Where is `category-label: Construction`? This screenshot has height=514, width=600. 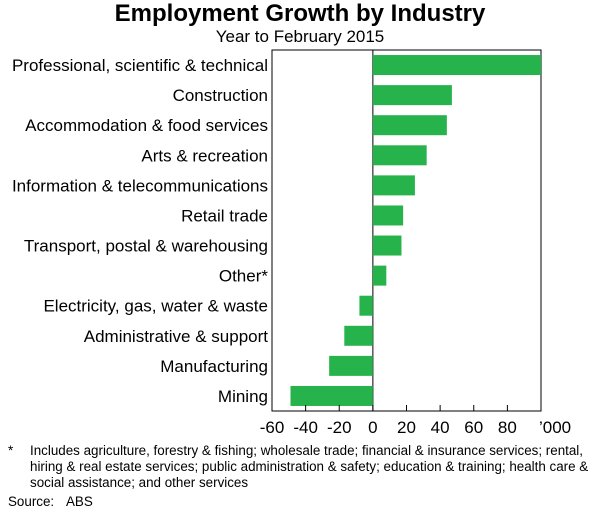
category-label: Construction is located at coordinates (220, 95).